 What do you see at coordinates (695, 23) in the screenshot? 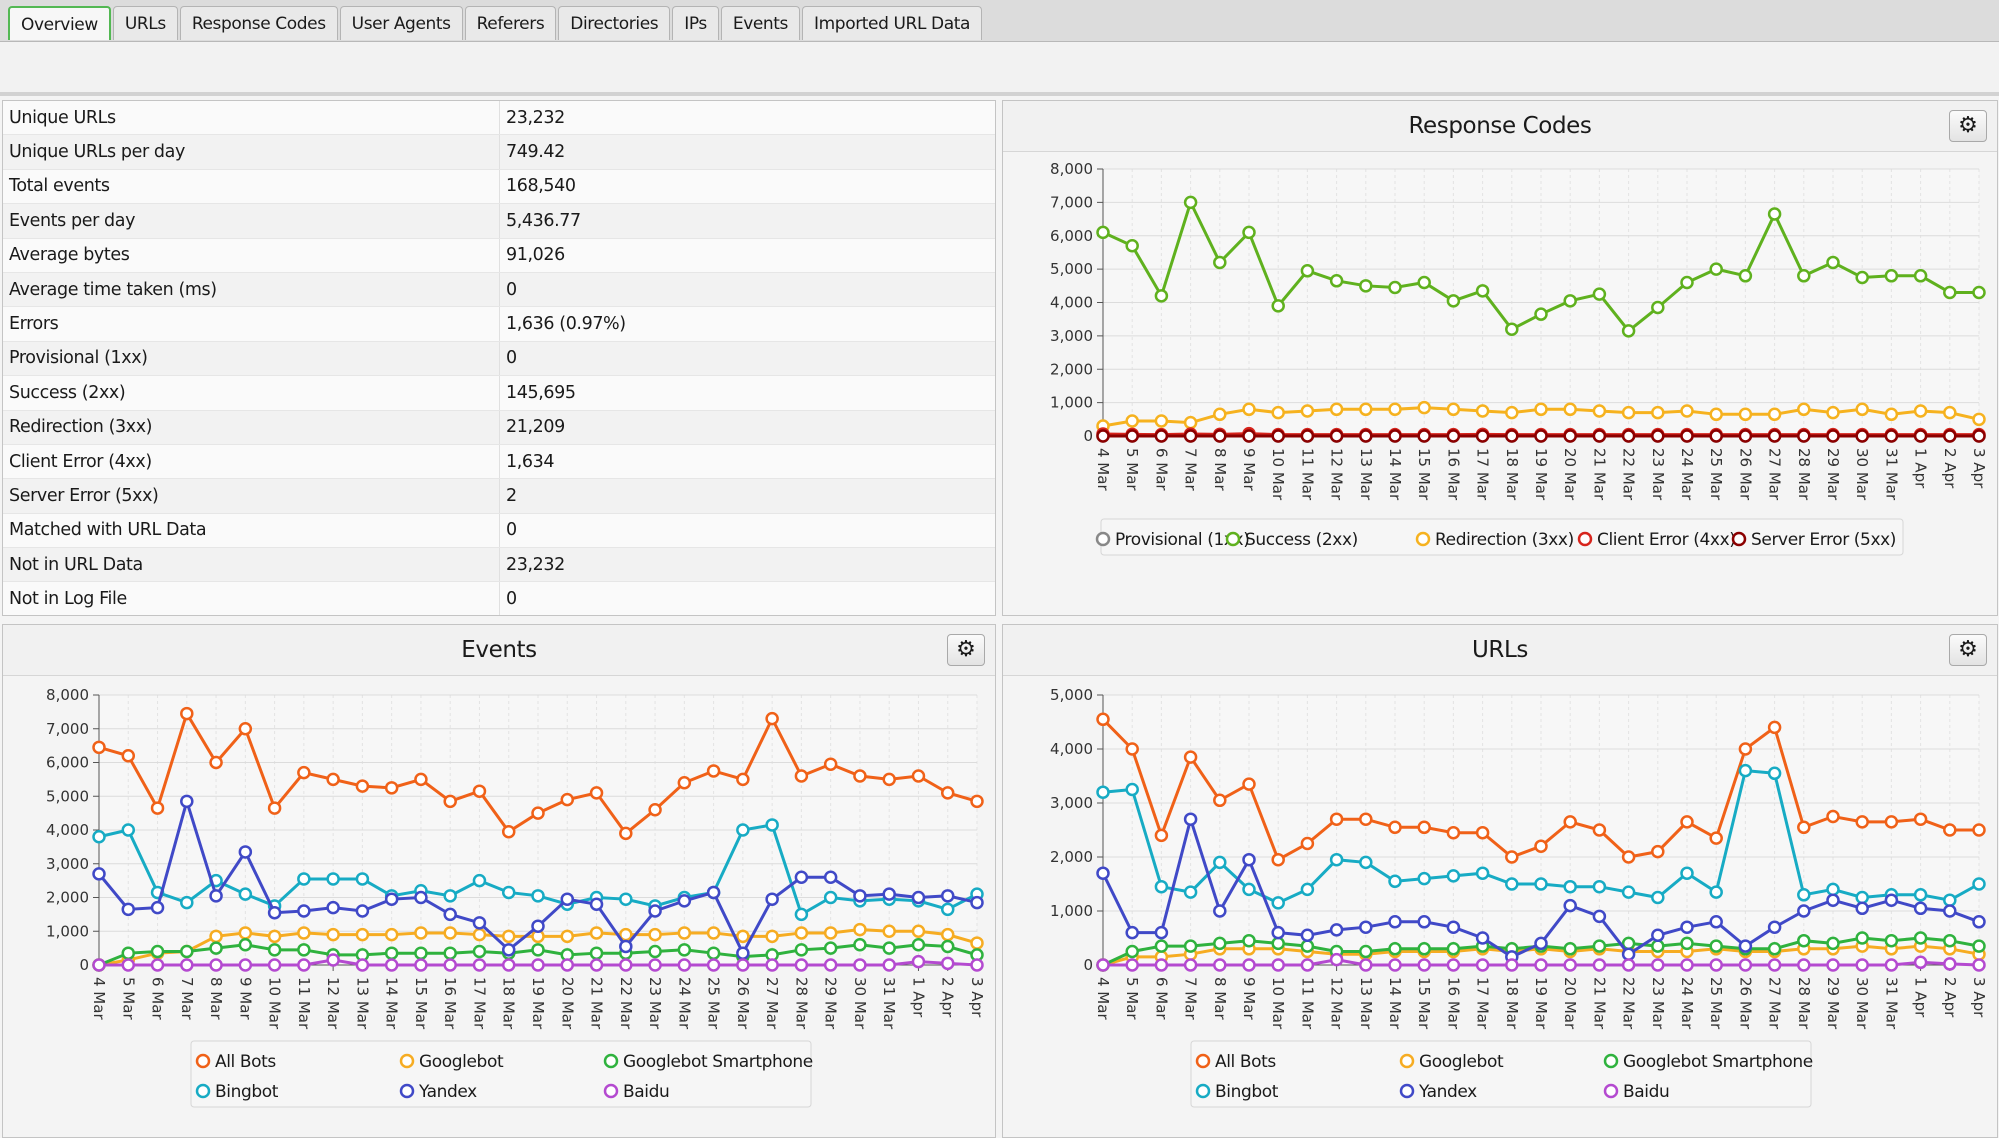
I see `tab-ips: IPs` at bounding box center [695, 23].